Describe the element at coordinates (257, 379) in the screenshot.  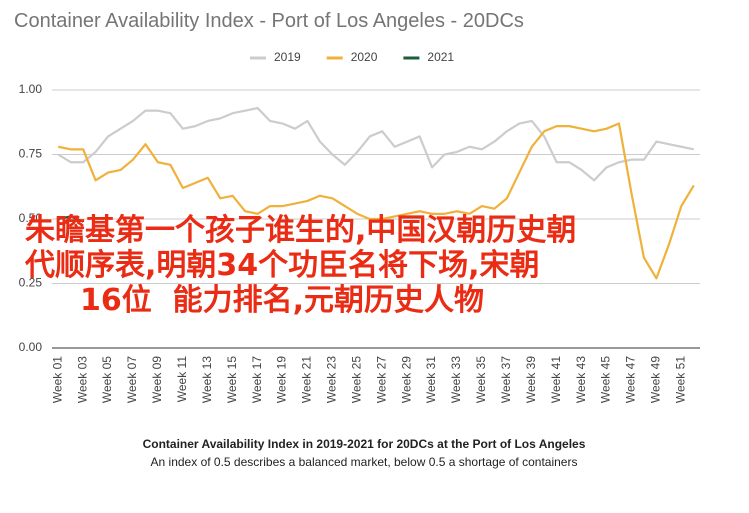
I see `x-tick-label: Week 17` at that location.